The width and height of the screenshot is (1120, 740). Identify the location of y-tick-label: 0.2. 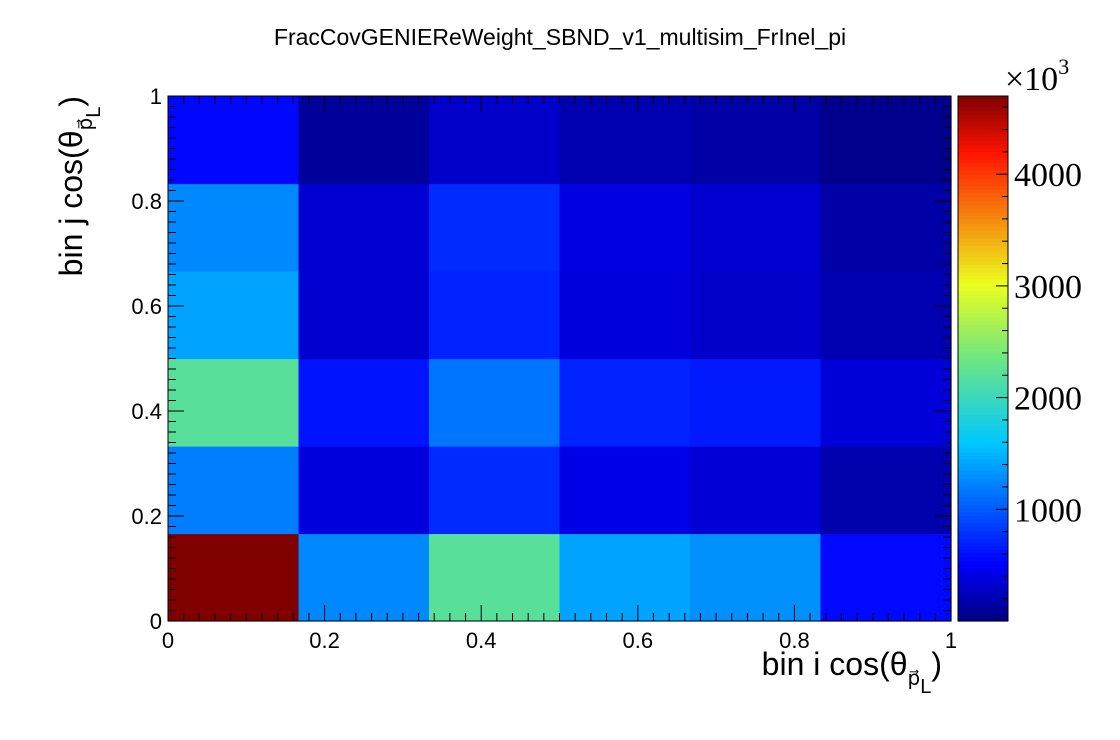
(146, 516).